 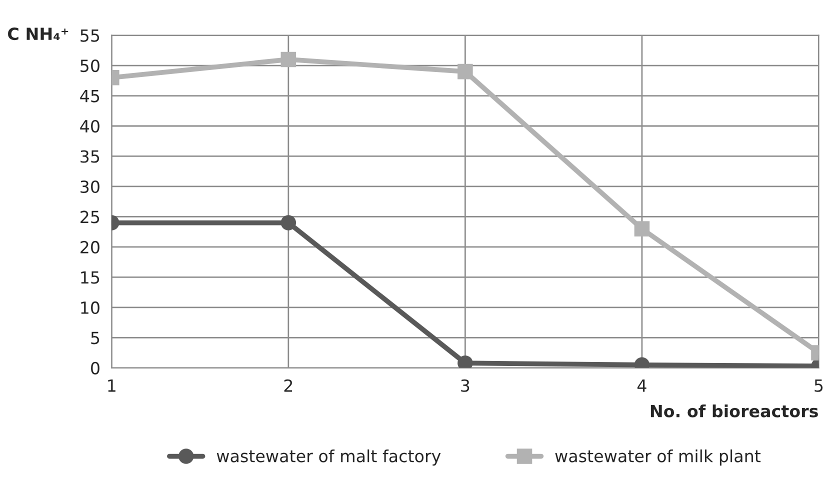 What do you see at coordinates (818, 386) in the screenshot?
I see `x-tick-label: 5` at bounding box center [818, 386].